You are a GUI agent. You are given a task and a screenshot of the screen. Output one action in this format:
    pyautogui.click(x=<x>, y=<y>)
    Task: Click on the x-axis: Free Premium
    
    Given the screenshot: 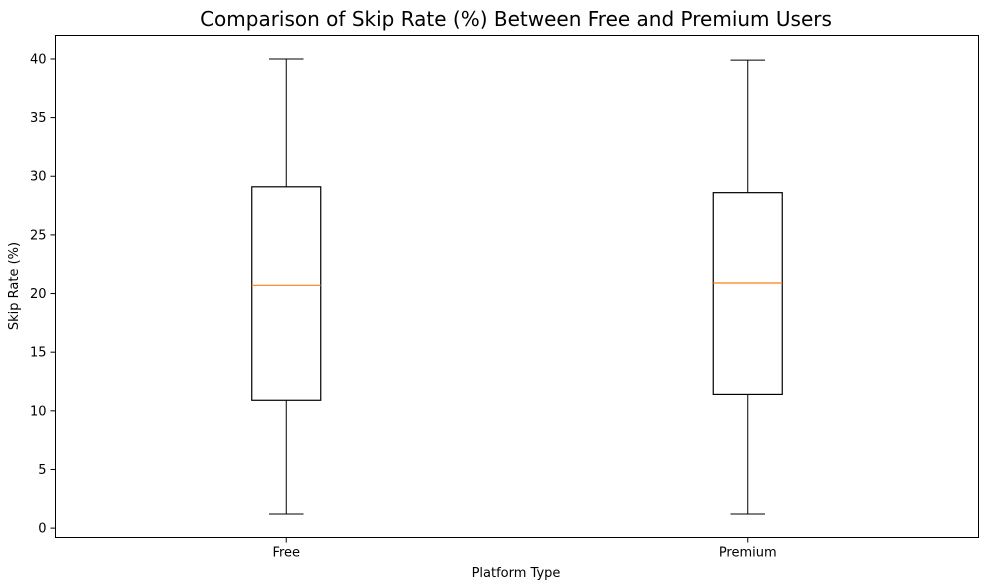 What is the action you would take?
    pyautogui.click(x=524, y=549)
    